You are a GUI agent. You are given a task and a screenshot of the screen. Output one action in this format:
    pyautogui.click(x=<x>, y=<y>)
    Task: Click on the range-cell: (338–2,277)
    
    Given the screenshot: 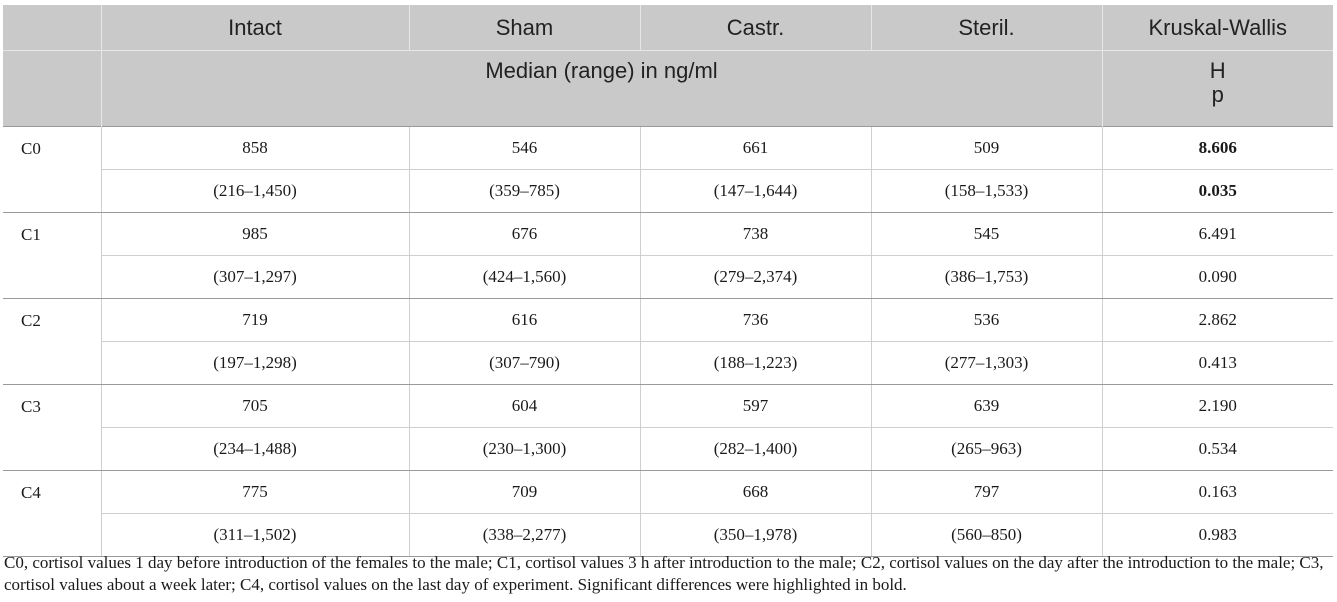 What is the action you would take?
    pyautogui.click(x=524, y=535)
    